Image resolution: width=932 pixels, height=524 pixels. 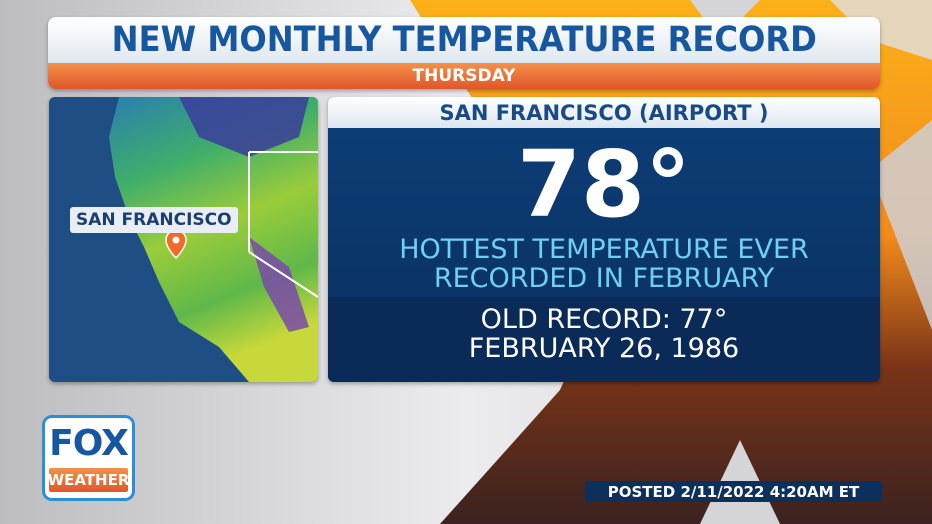 I want to click on header-subtitle: THURSDAY, so click(x=464, y=76).